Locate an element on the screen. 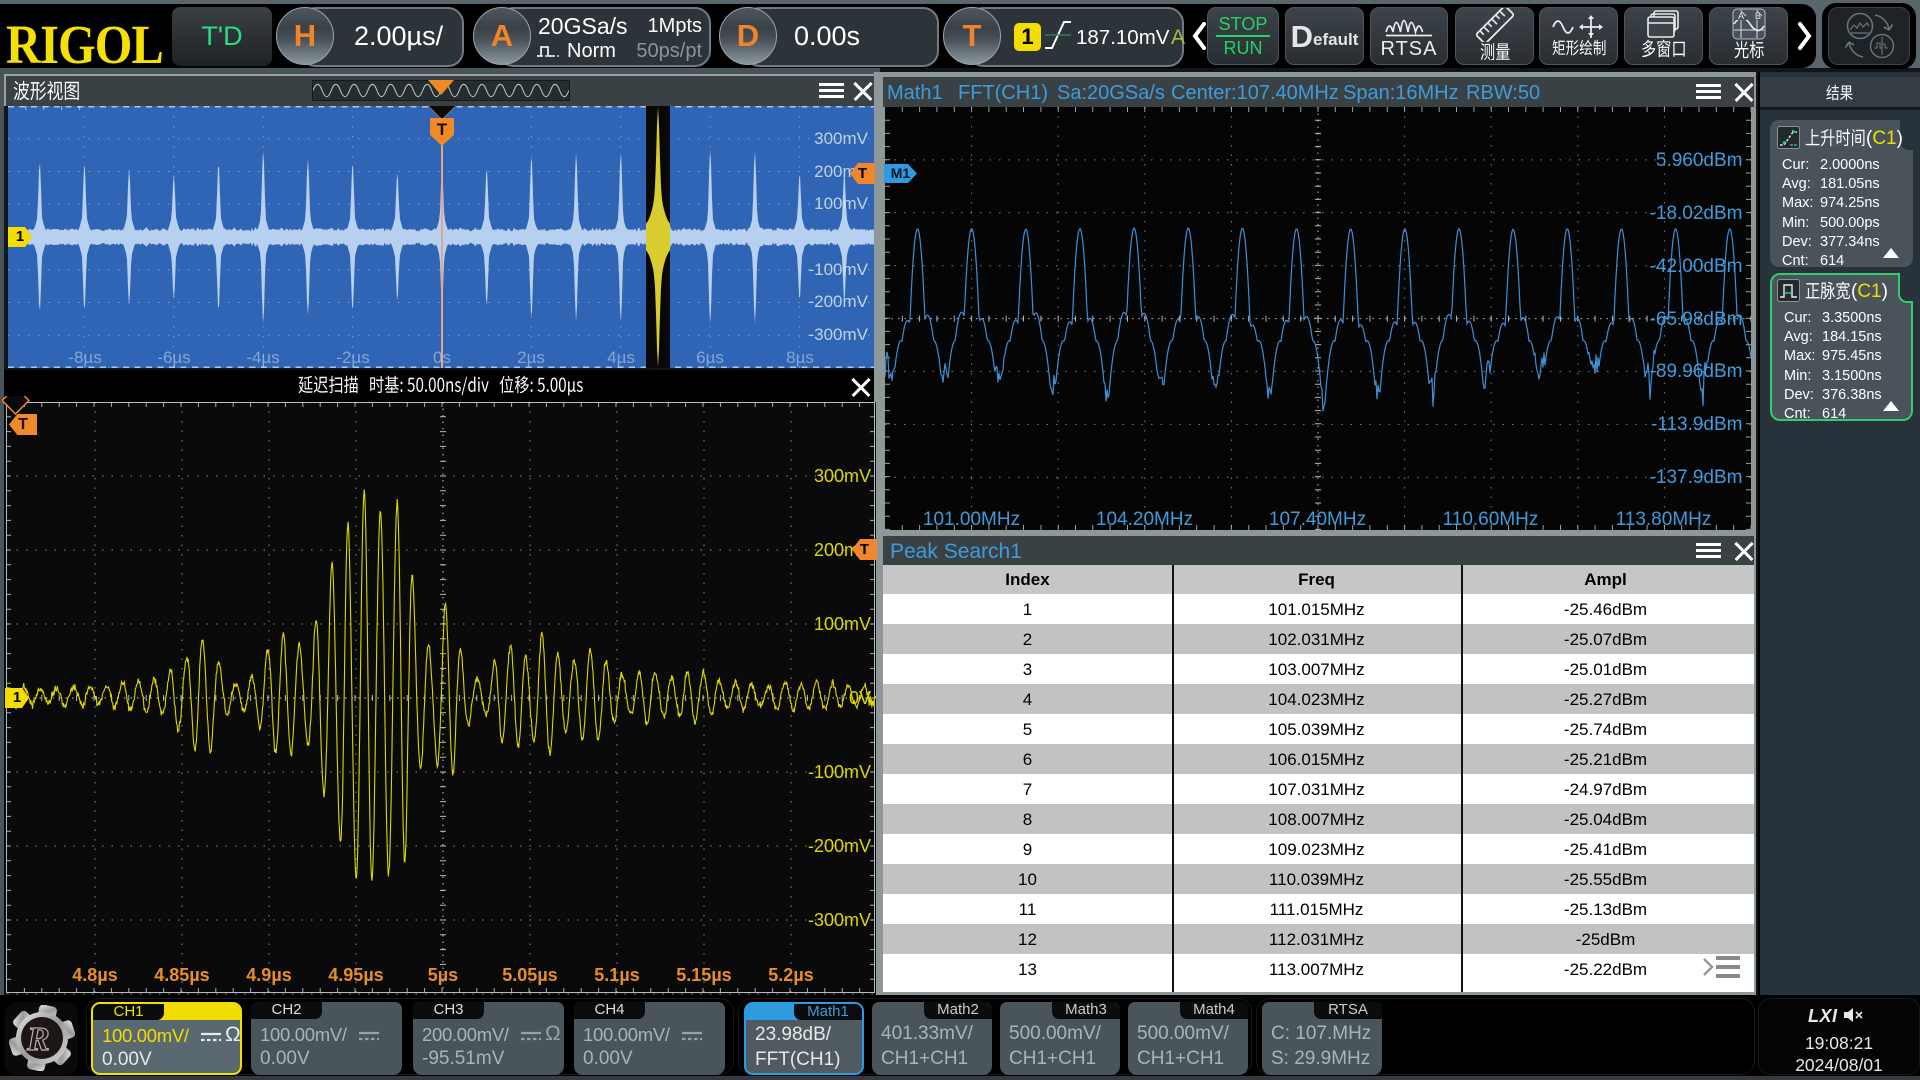 Image resolution: width=1920 pixels, height=1080 pixels. svg-text: A is located at coordinates (1741, 16).